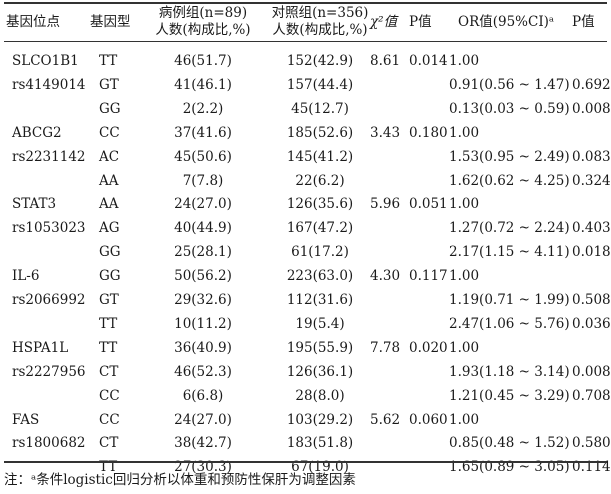 The image size is (611, 494). What do you see at coordinates (320, 371) in the screenshot?
I see `control-count-cell: 126(36.1)` at bounding box center [320, 371].